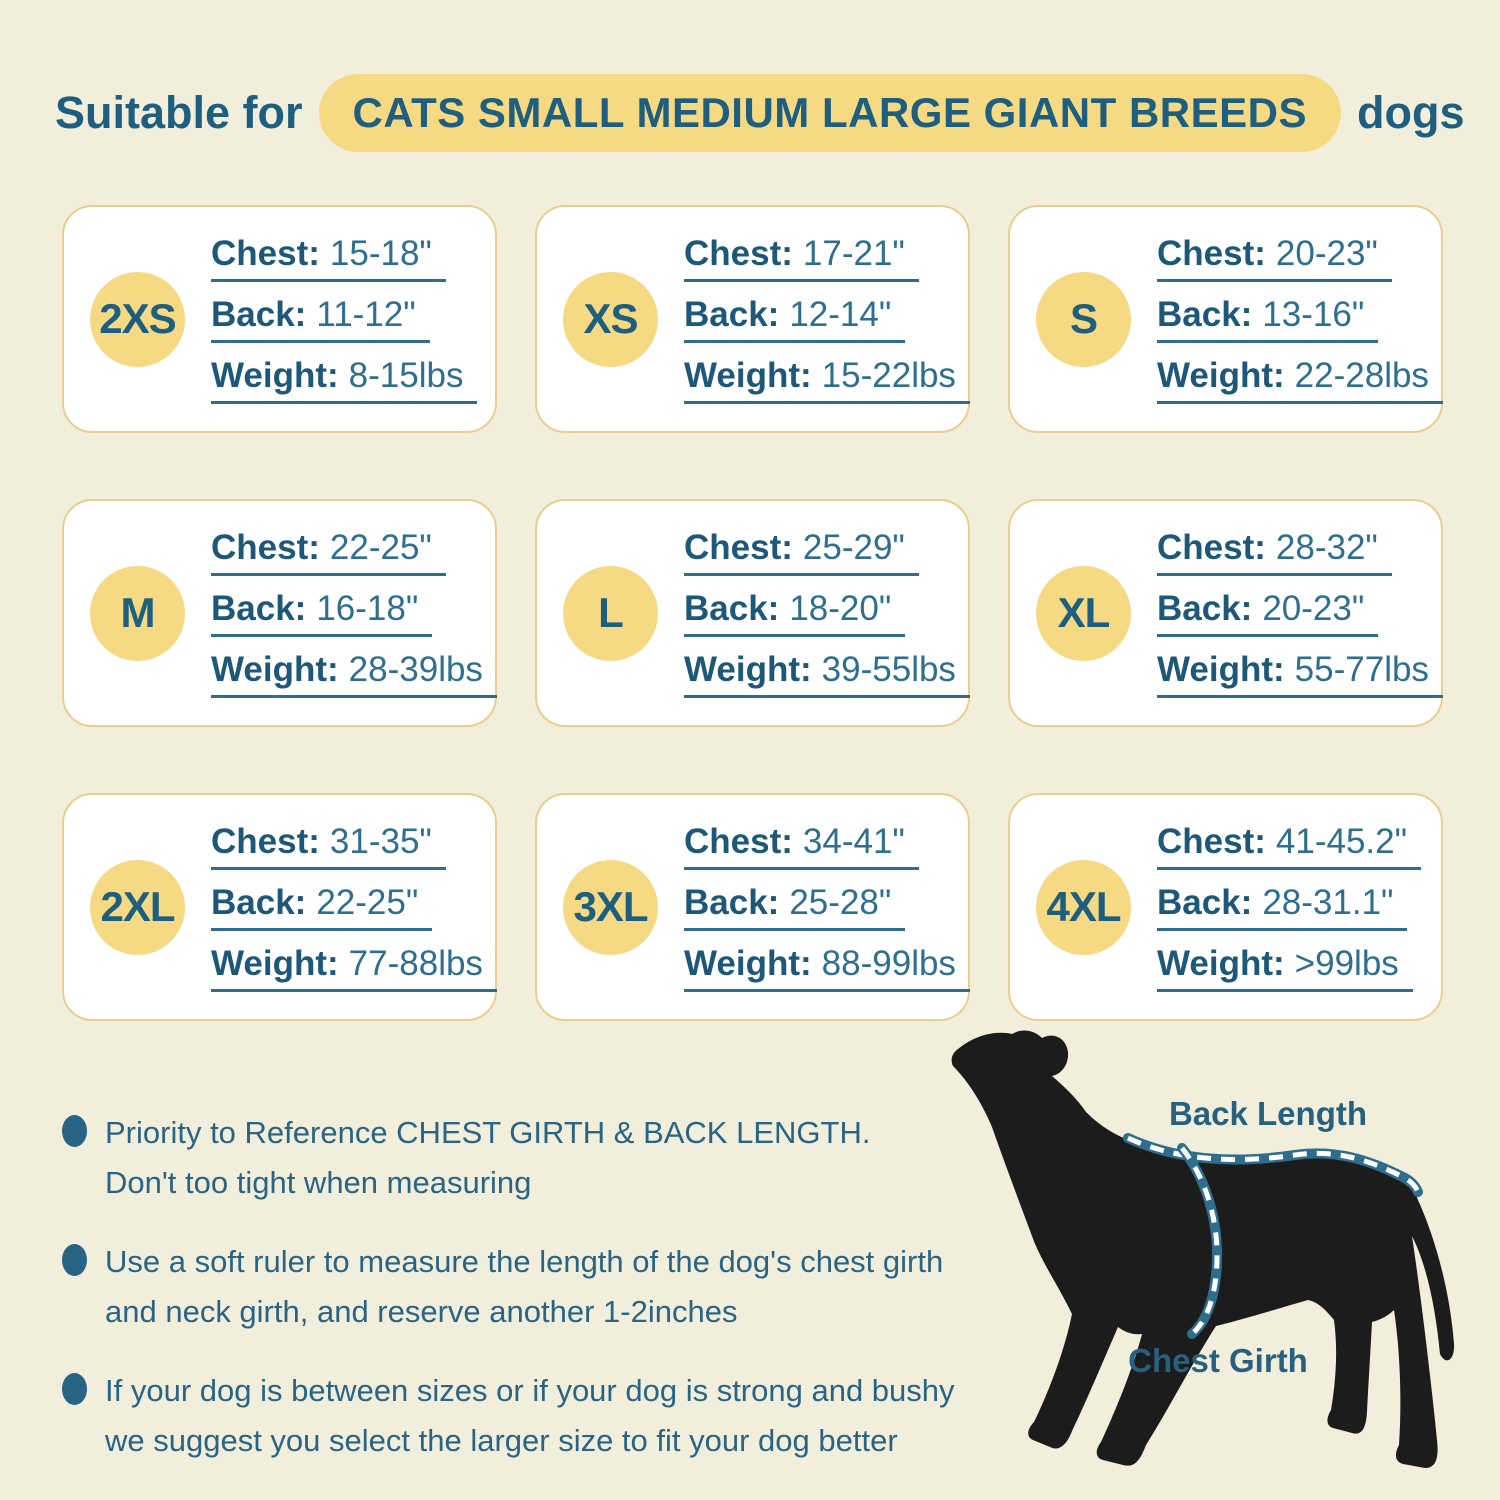  I want to click on chest-value: 20-23", so click(1326, 253).